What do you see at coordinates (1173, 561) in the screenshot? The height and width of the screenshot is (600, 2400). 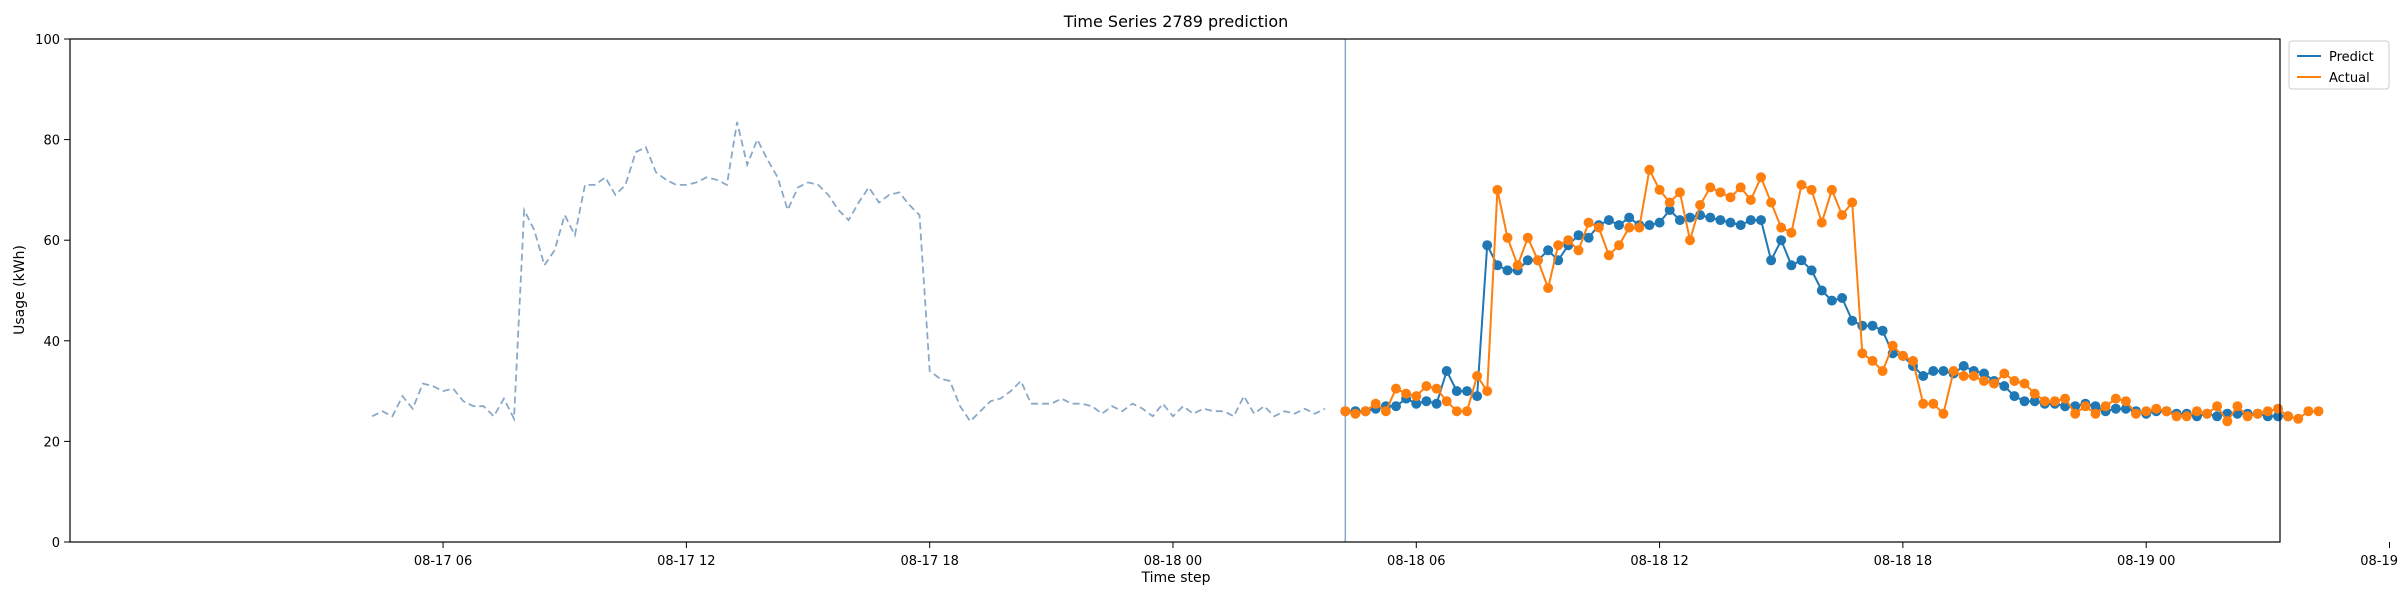 I see `x-tick-label: 08-18 00` at bounding box center [1173, 561].